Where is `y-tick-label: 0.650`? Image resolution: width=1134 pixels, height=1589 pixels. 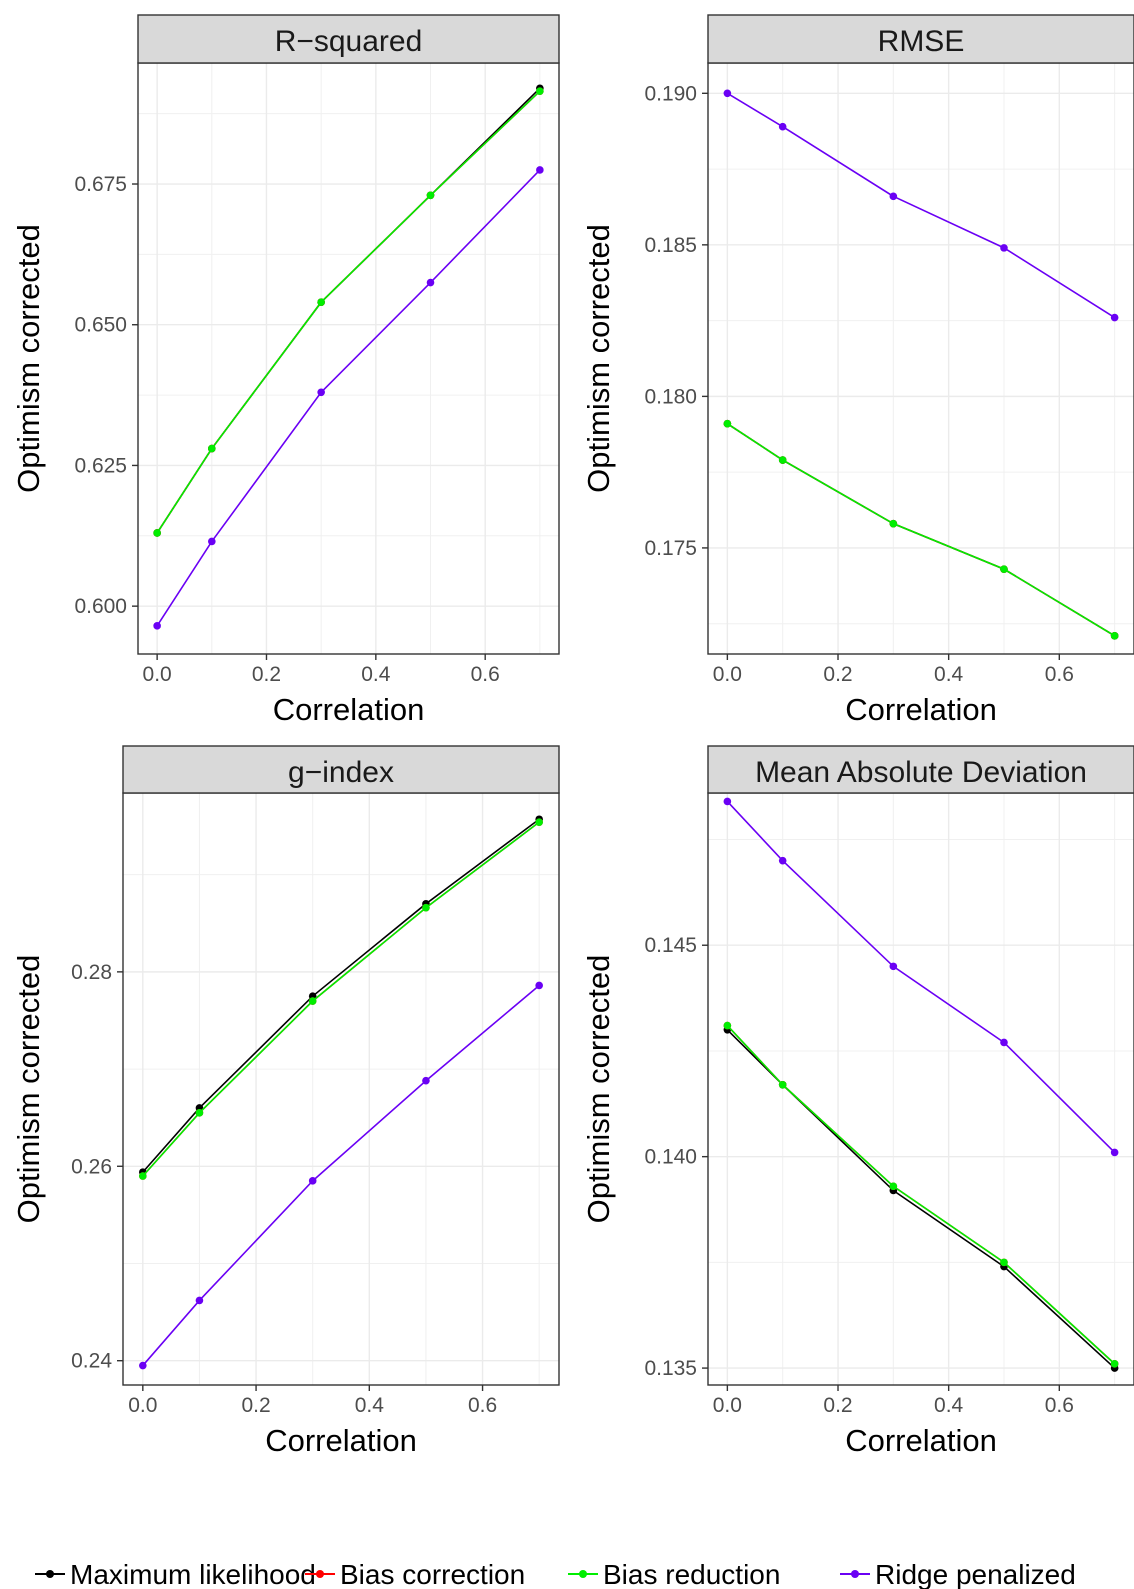 y-tick-label: 0.650 is located at coordinates (100, 325).